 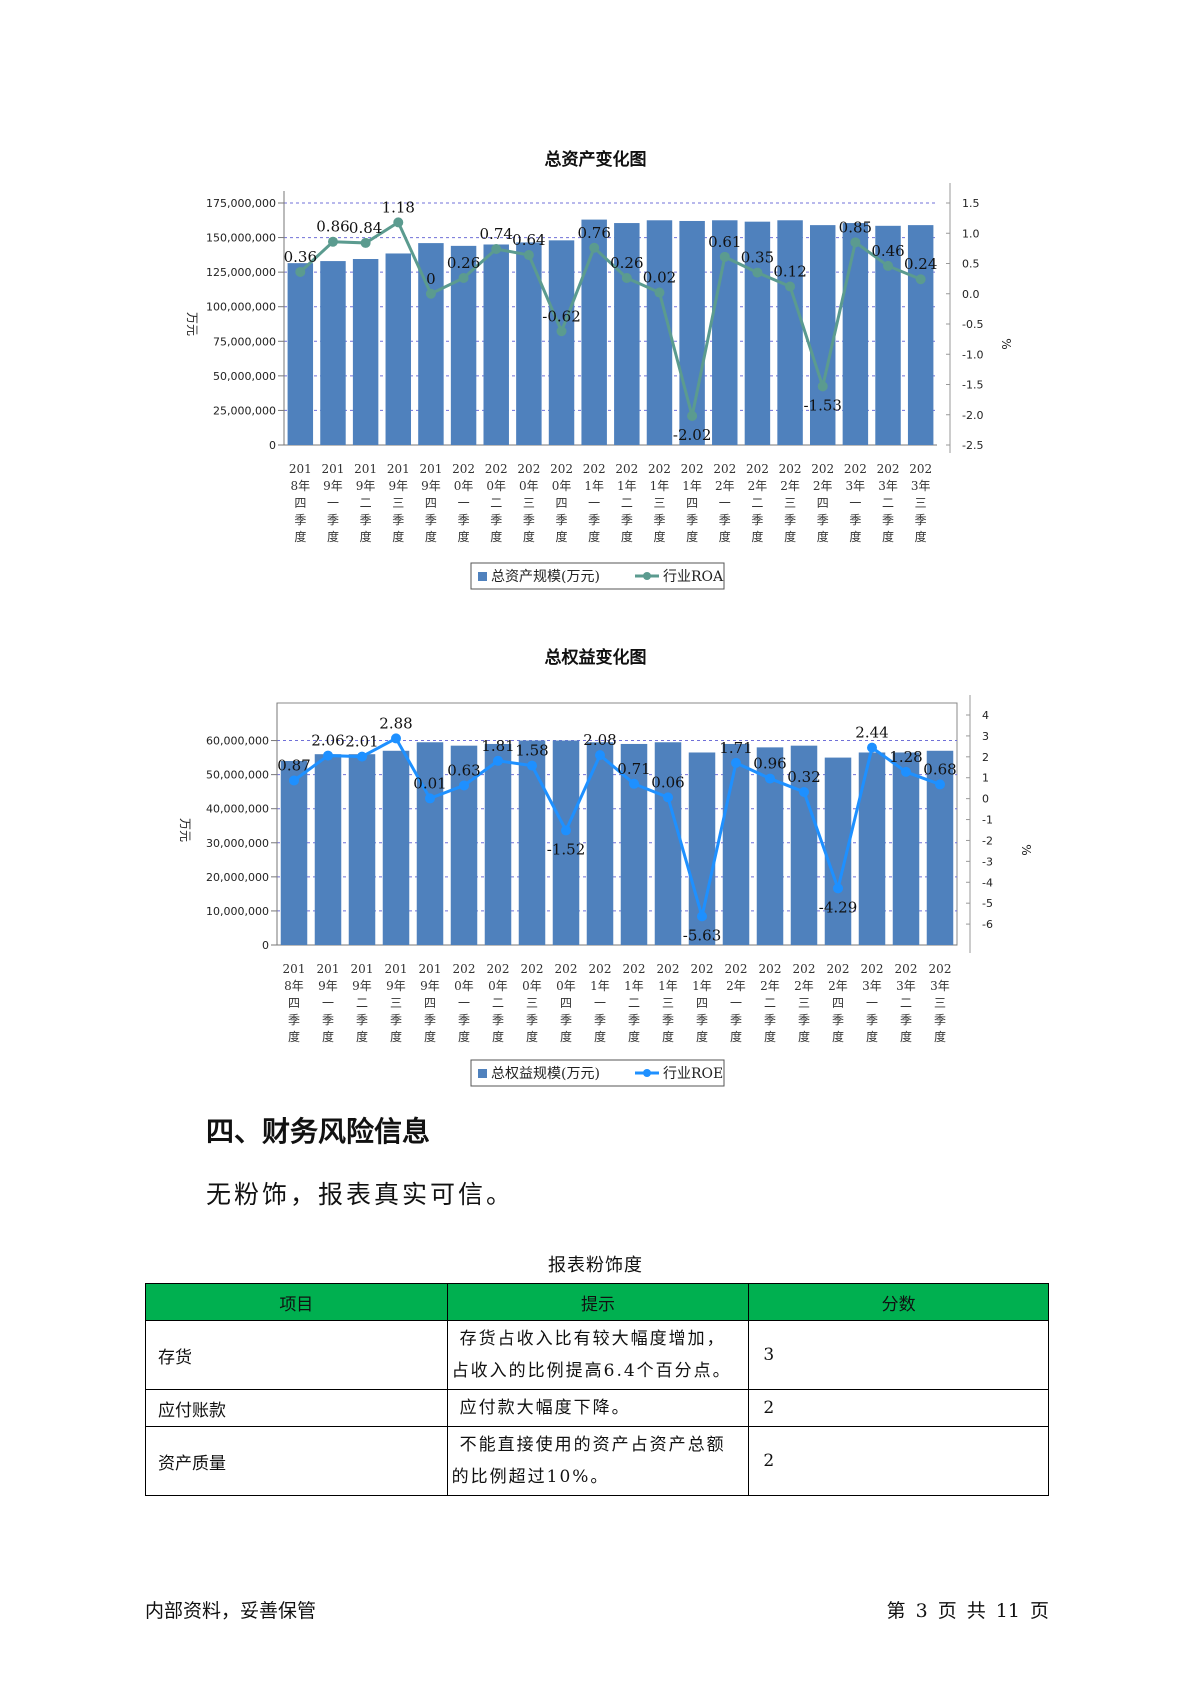 I want to click on y2-tick-label: -0.5, so click(x=972, y=324).